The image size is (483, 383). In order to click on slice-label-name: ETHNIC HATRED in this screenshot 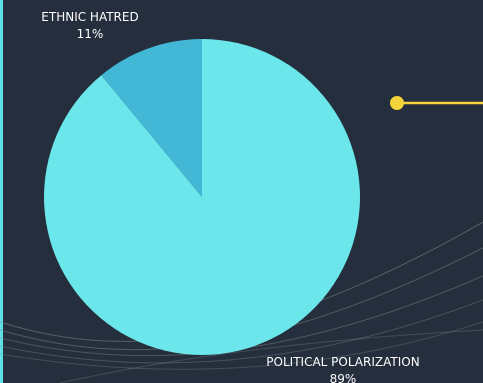, I will do `click(89, 17)`.